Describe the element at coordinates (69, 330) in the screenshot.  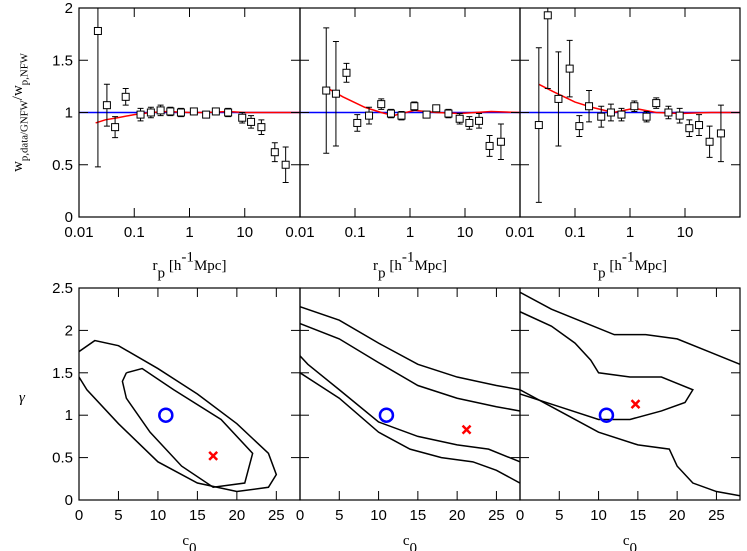
I see `y-tick-label: 2` at that location.